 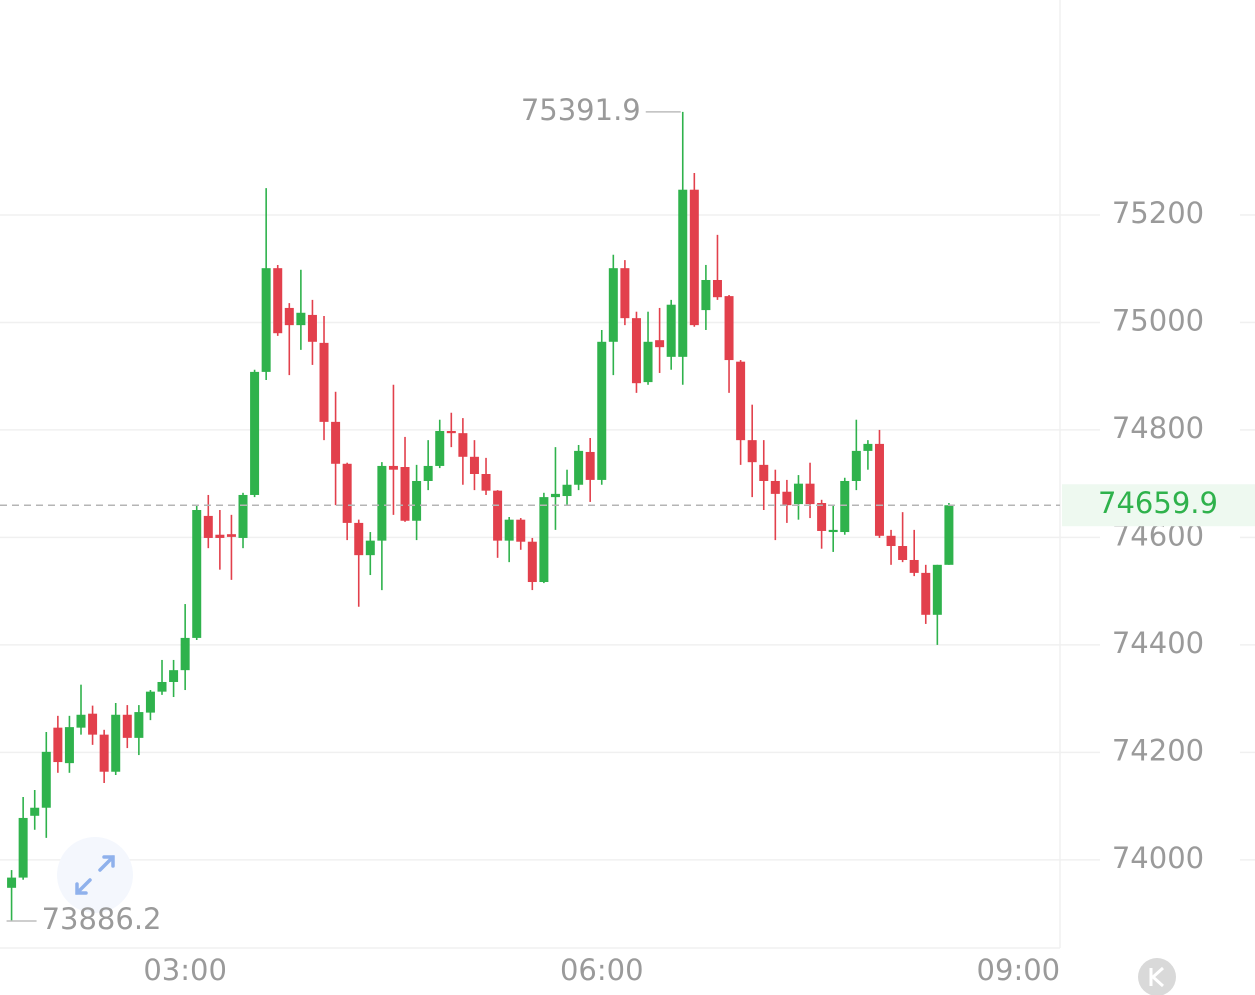 What do you see at coordinates (581, 110) in the screenshot?
I see `extreme-label: 75391.9` at bounding box center [581, 110].